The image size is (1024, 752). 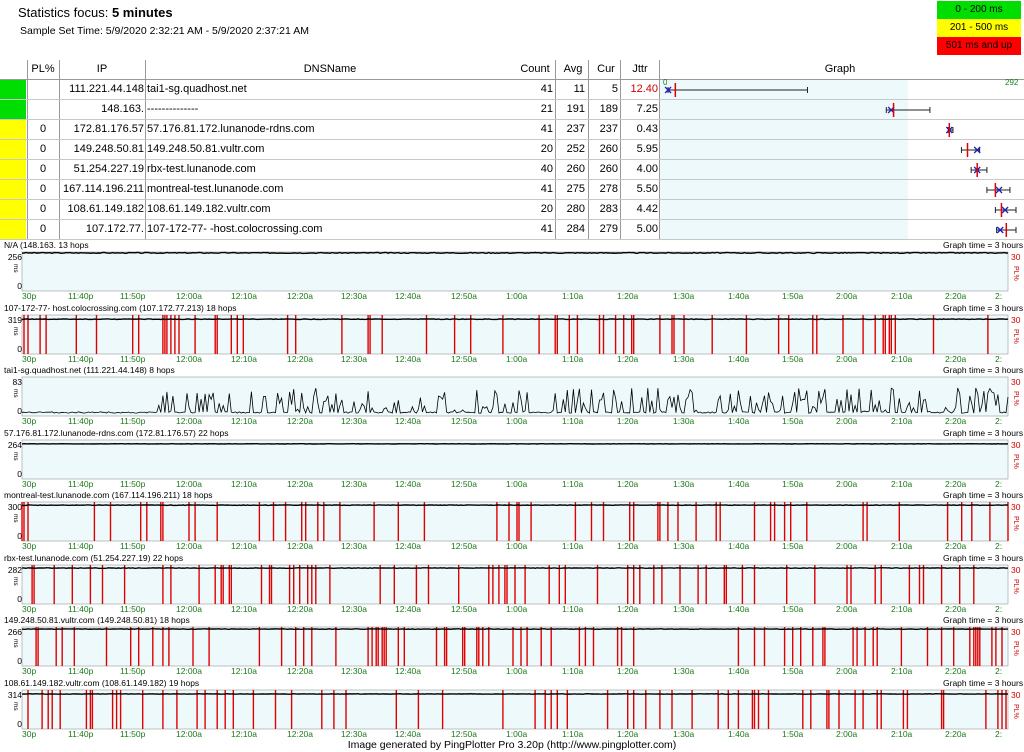 I want to click on hop-row: 148.163. -------------- 21 191 189 7.25, so click(x=512, y=110).